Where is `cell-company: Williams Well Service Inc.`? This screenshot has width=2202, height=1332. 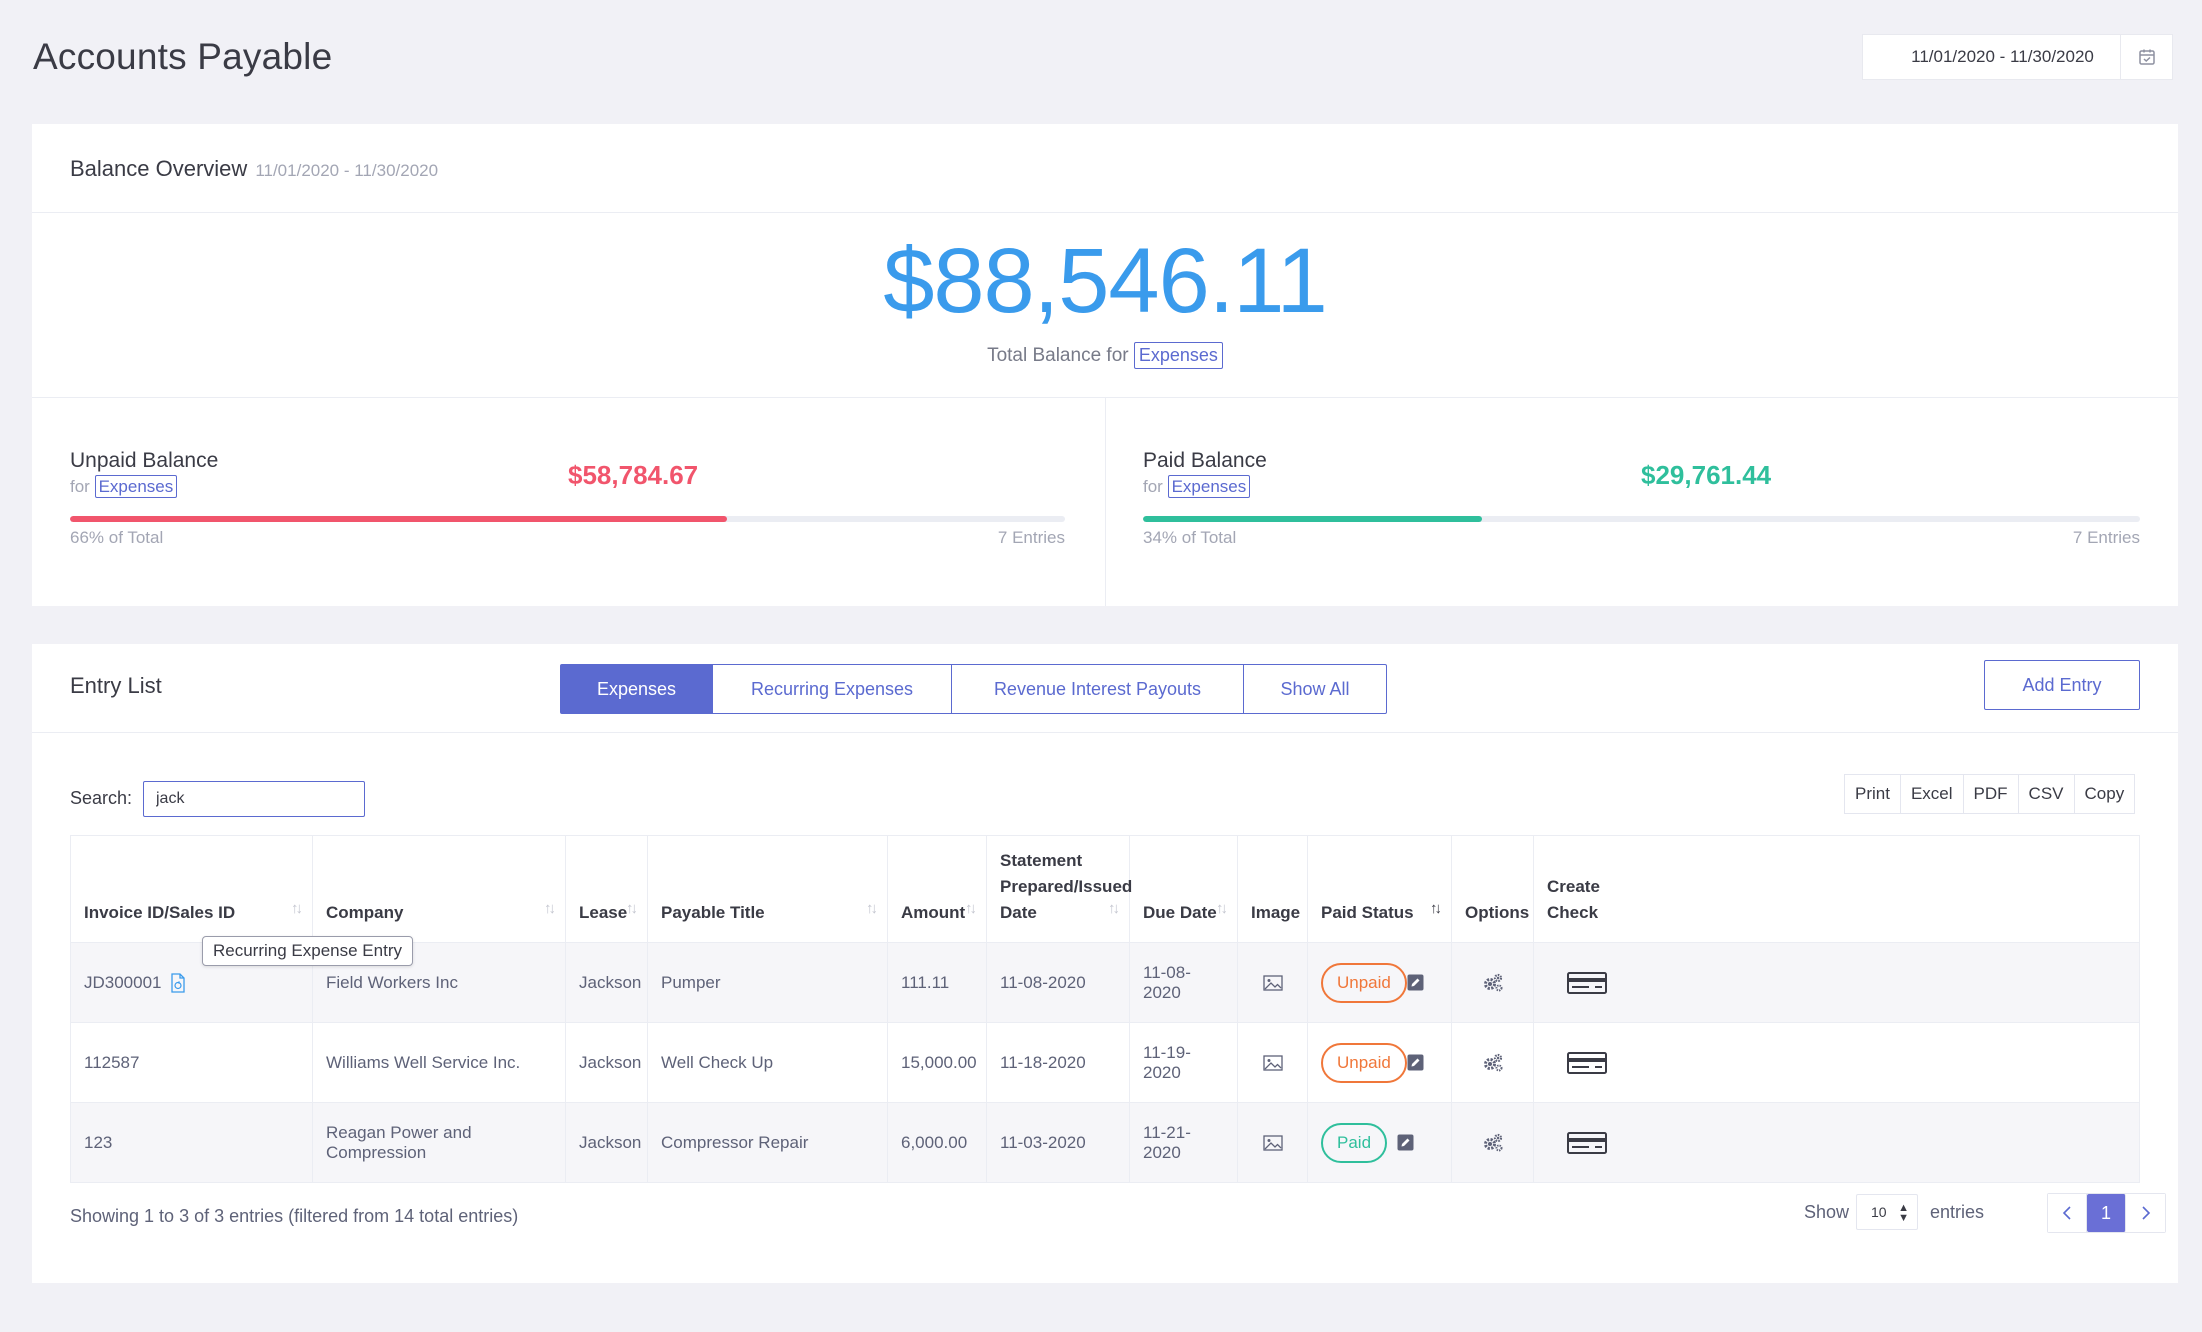
cell-company: Williams Well Service Inc. is located at coordinates (439, 1062).